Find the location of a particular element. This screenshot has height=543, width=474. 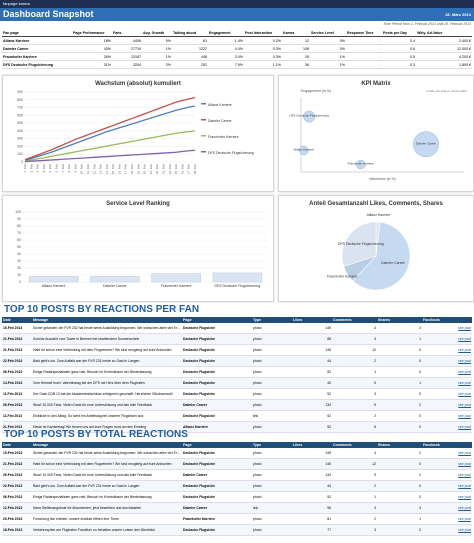

cell: Allianz Karriere is located at coordinates (37, 40).